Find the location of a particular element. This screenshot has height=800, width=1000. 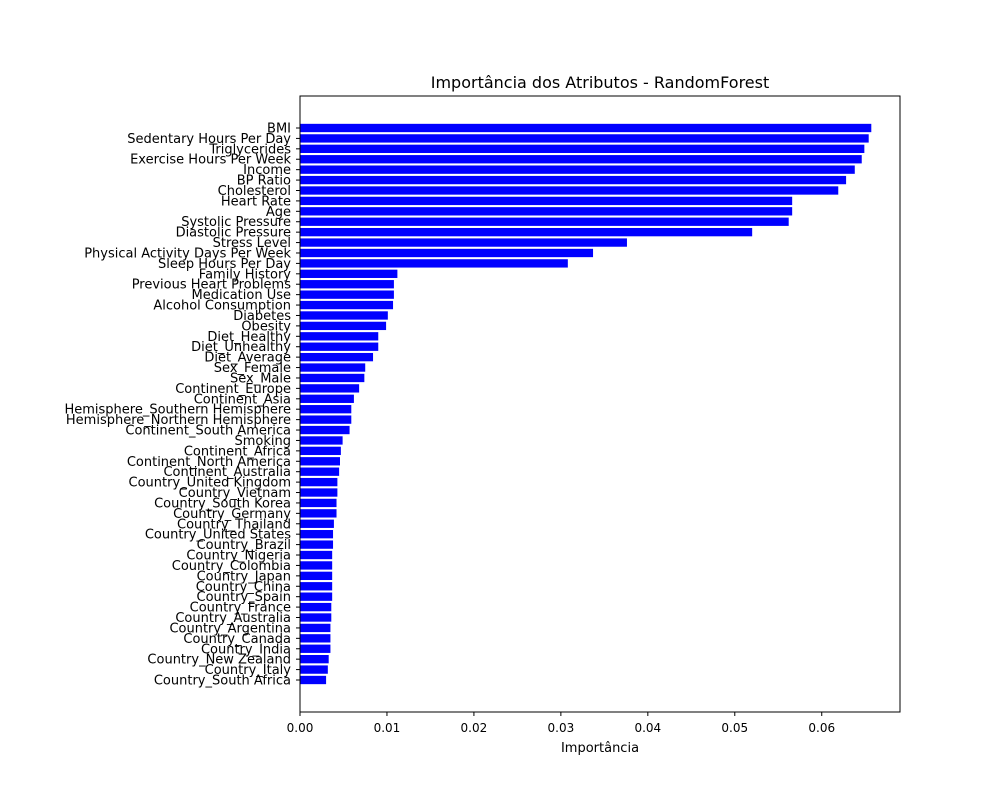

category-label: Country_Thailand is located at coordinates (234, 524).